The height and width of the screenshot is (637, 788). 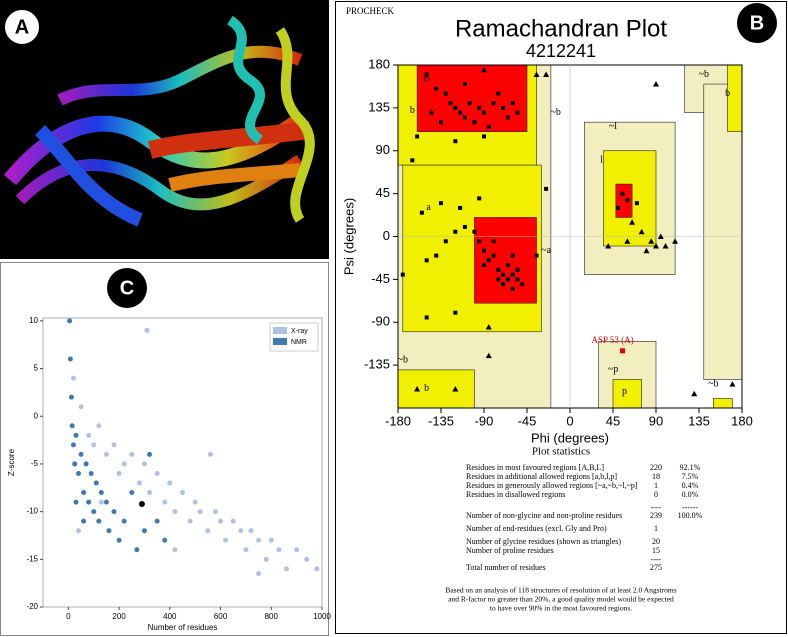 What do you see at coordinates (612, 340) in the screenshot?
I see `outlier-label: ASP 53 (A)` at bounding box center [612, 340].